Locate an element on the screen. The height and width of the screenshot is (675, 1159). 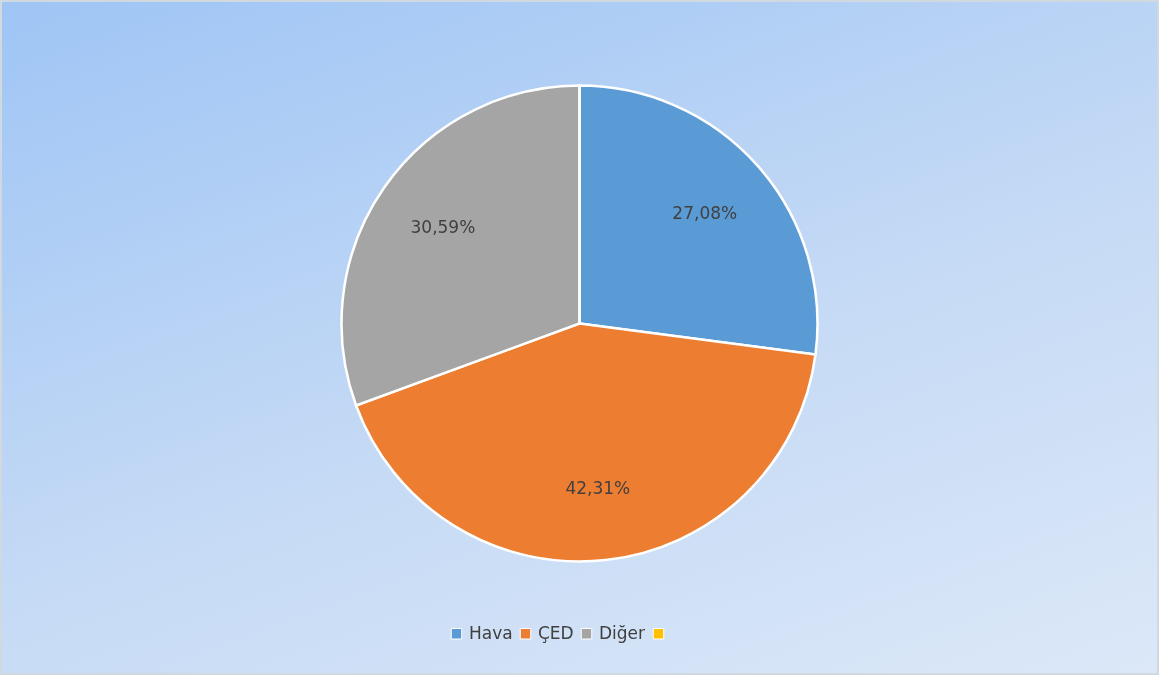
data-label: 30,59% is located at coordinates (443, 227).